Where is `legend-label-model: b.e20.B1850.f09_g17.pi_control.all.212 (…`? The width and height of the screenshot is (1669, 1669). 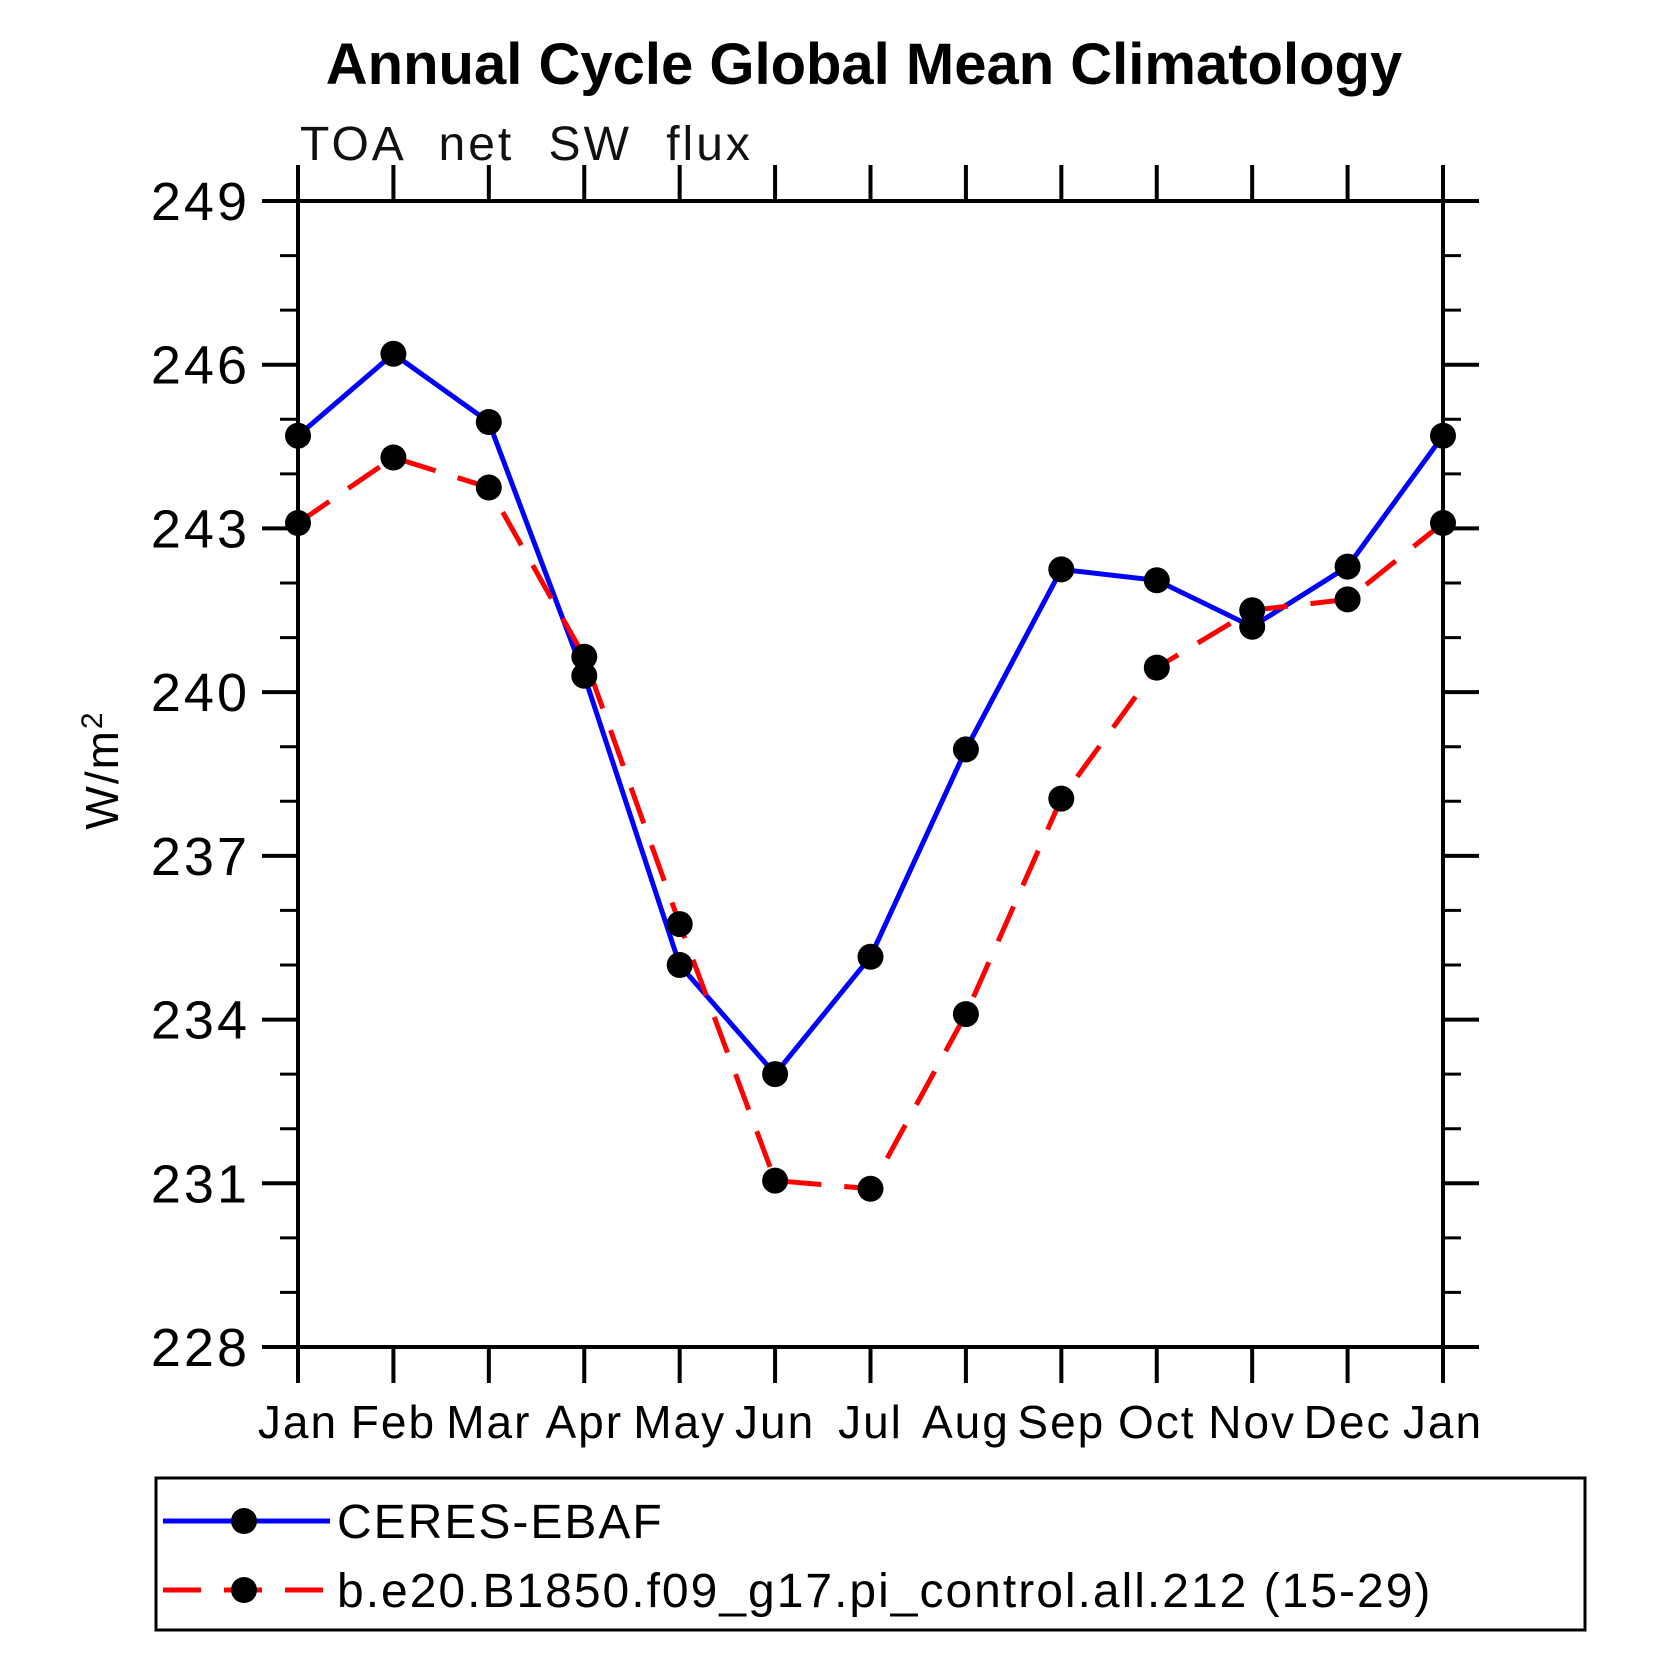
legend-label-model: b.e20.B1850.f09_g17.pi_control.all.212 (… is located at coordinates (884, 1591).